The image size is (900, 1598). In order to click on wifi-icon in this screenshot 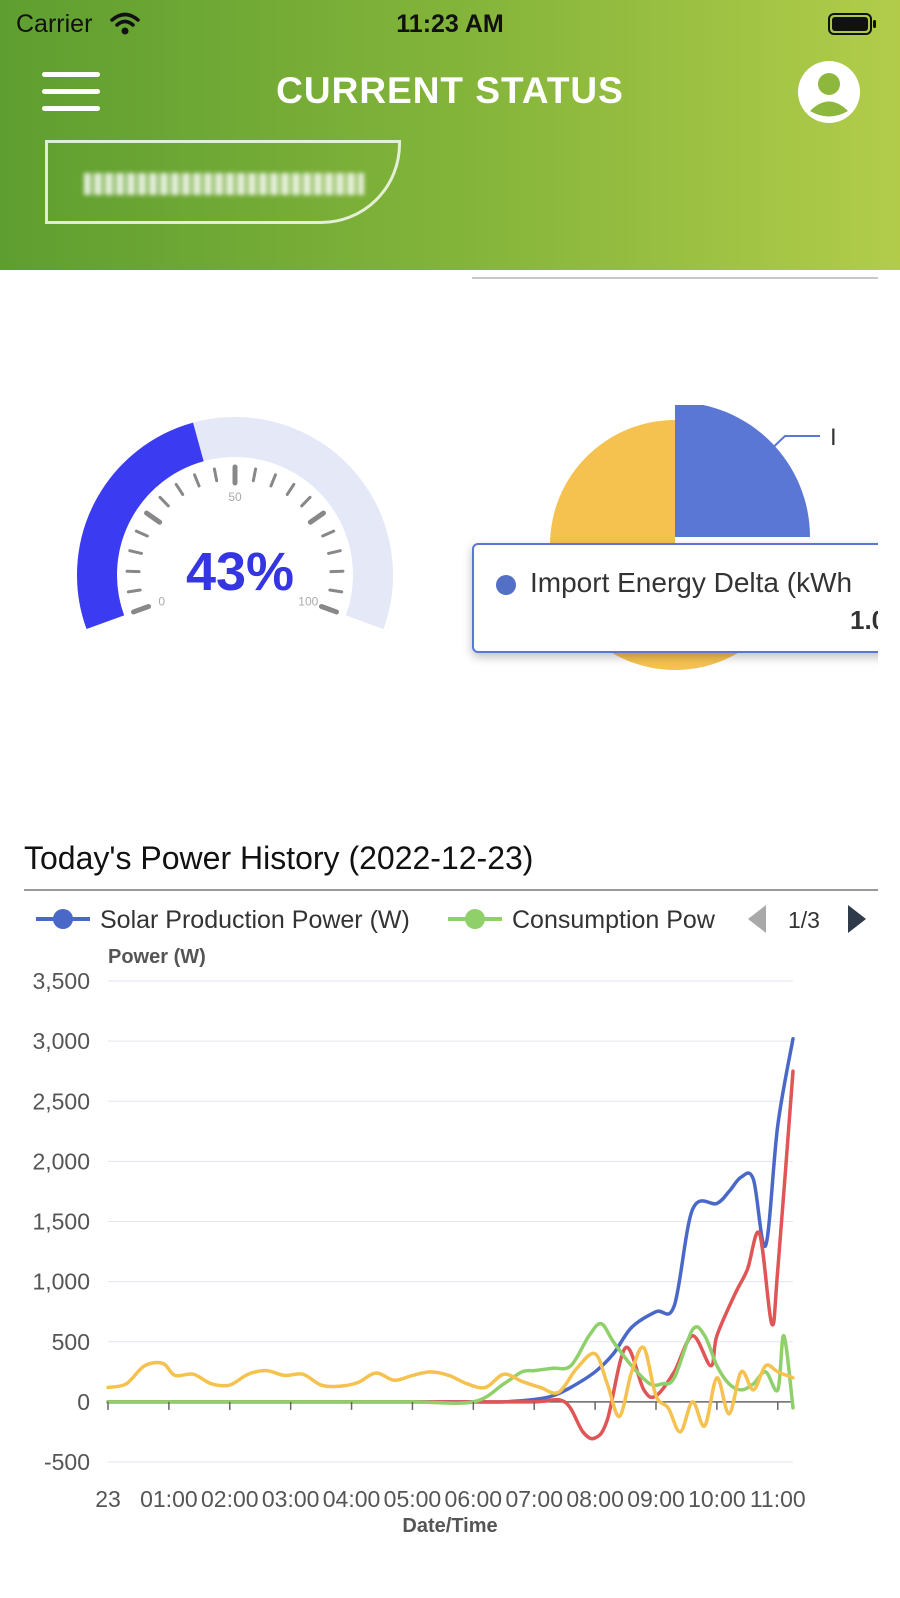, I will do `click(125, 23)`.